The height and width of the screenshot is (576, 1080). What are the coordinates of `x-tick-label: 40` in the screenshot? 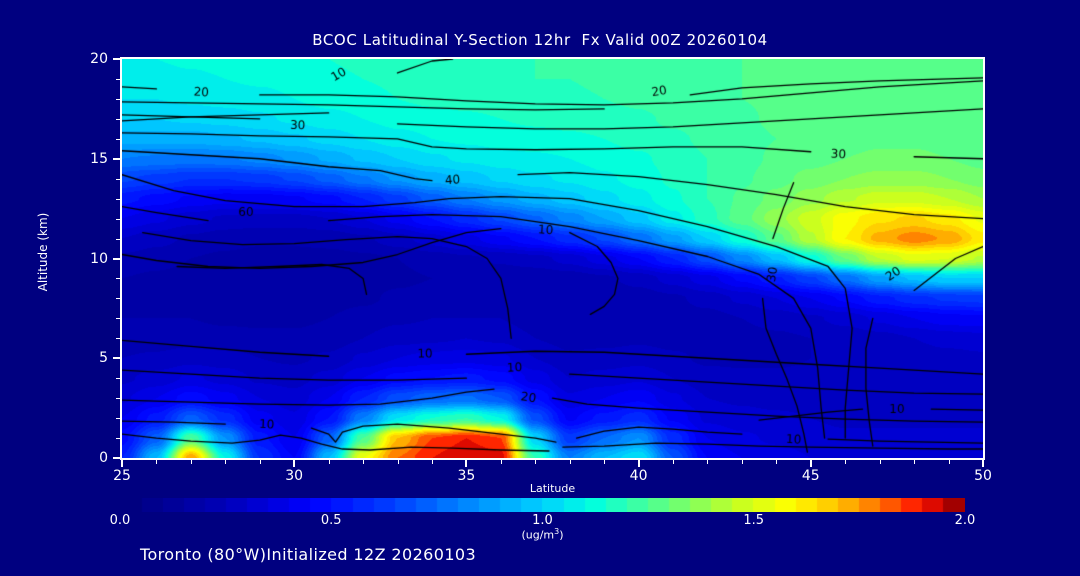 It's located at (638, 476).